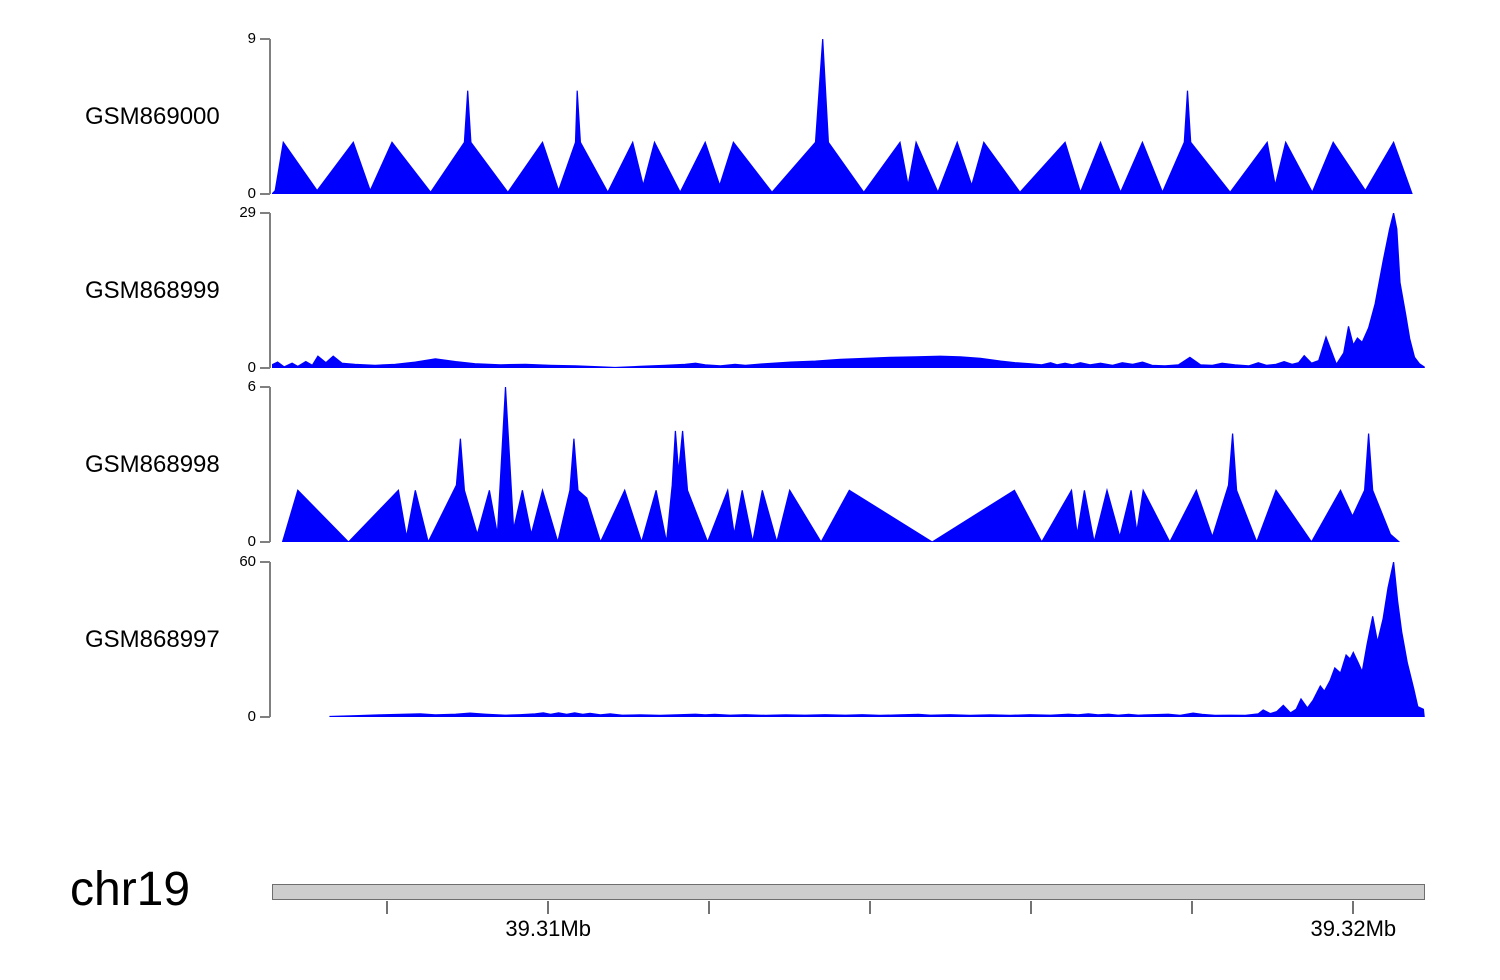 Image resolution: width=1500 pixels, height=980 pixels. What do you see at coordinates (251, 386) in the screenshot?
I see `y-axis-max-label: 6` at bounding box center [251, 386].